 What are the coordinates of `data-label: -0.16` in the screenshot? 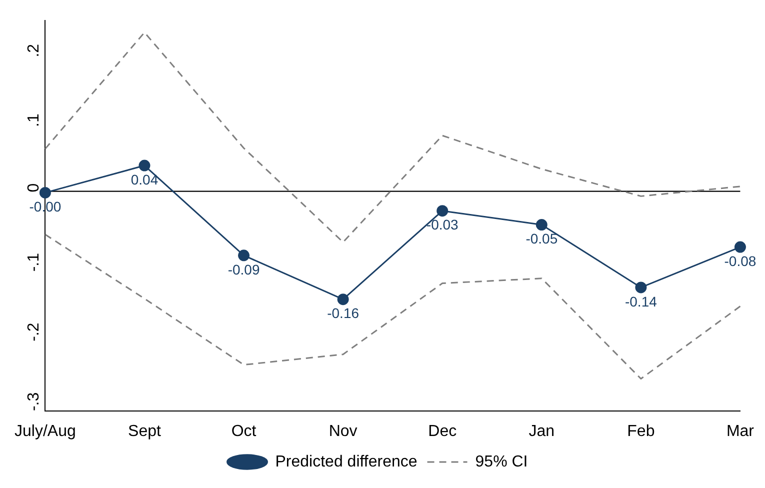 It's located at (343, 313).